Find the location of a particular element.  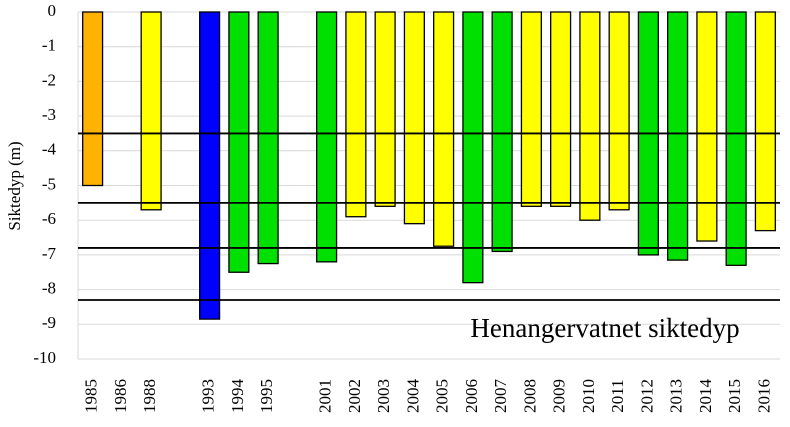

y-tick-label: 0 is located at coordinates (52, 10).